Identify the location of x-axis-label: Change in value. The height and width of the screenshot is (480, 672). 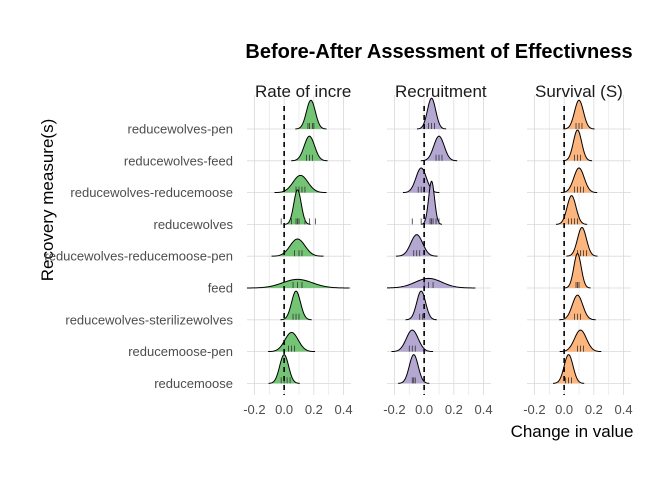
(572, 431).